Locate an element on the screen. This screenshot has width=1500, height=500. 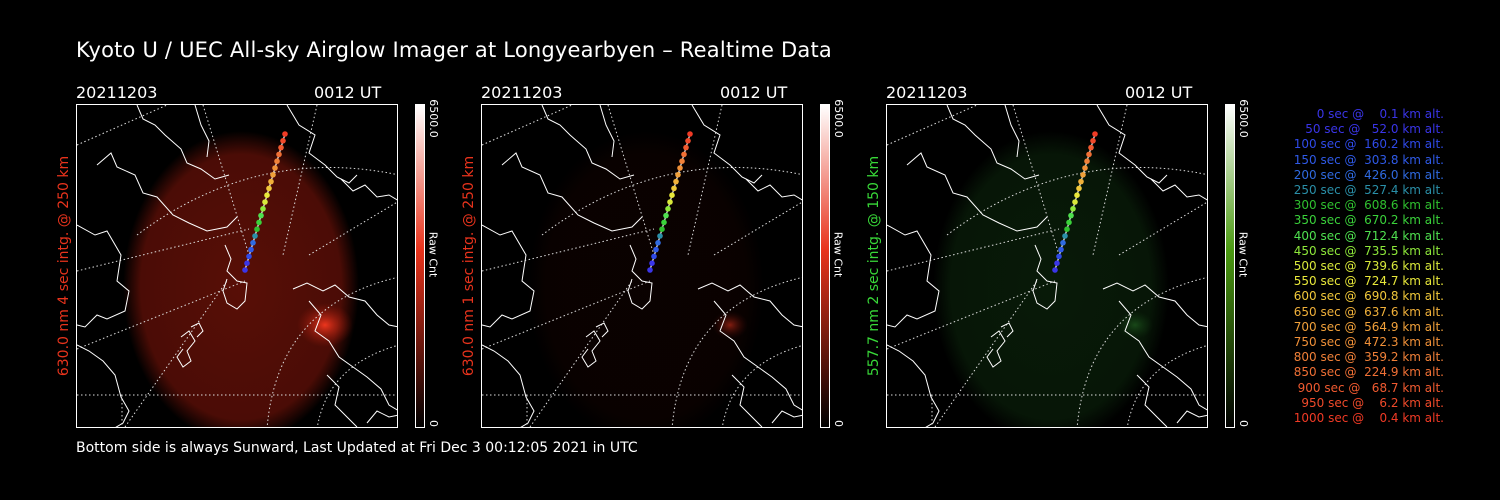
legend-entry: 300 sec @ 608.6 km alt. is located at coordinates (1368, 205).